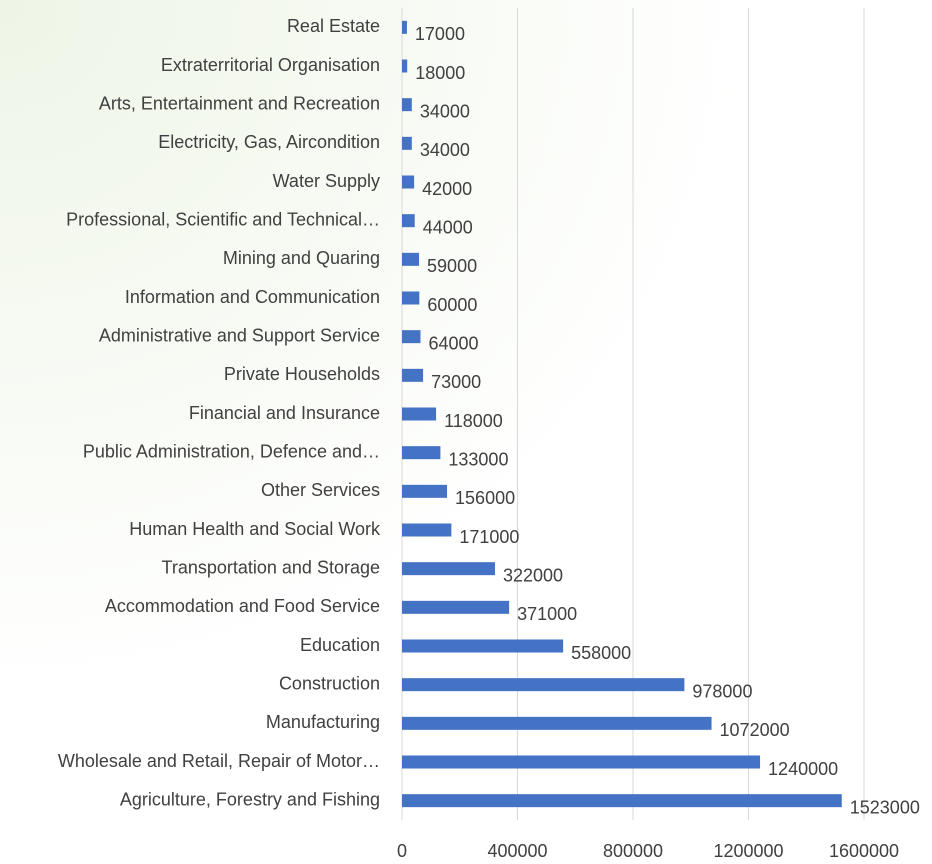 This screenshot has height=864, width=932. What do you see at coordinates (239, 335) in the screenshot?
I see `y-tick-label: Administrative and Support Service` at bounding box center [239, 335].